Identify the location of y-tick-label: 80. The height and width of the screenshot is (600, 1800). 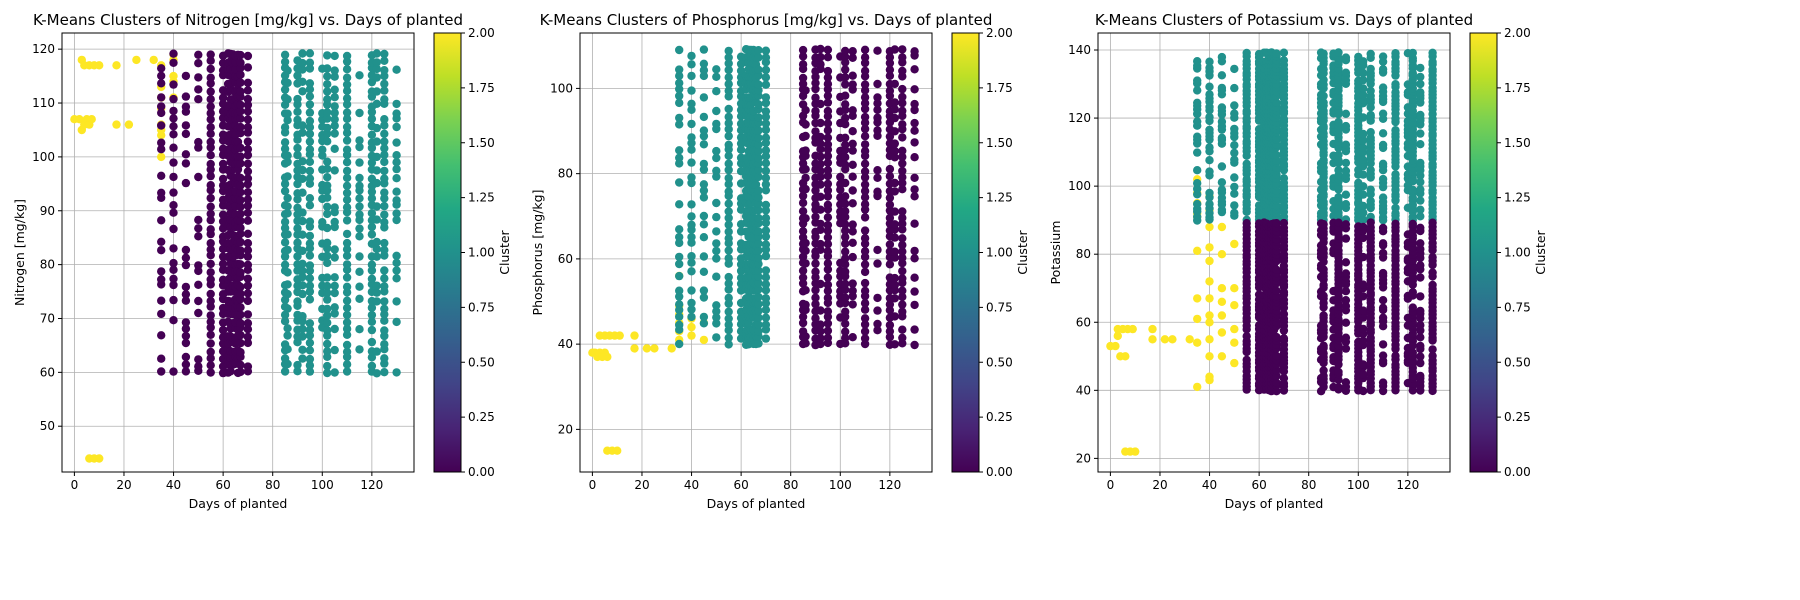
(565, 174).